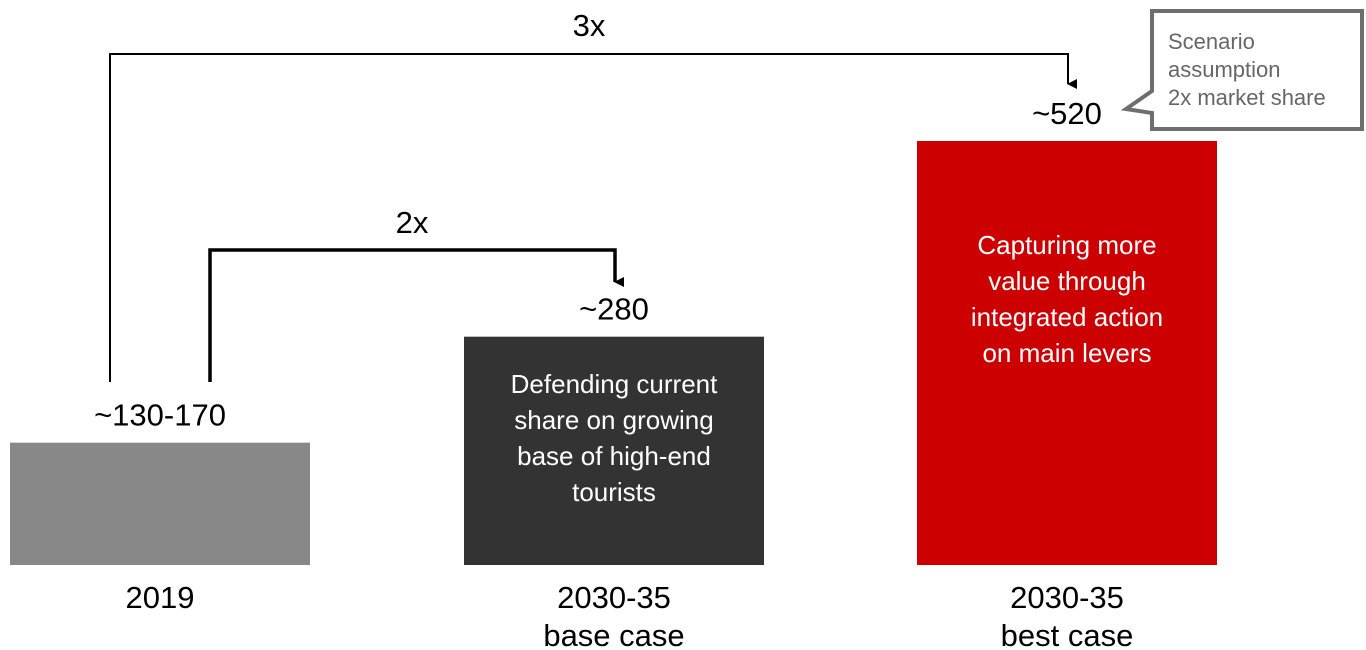 The width and height of the screenshot is (1366, 650). What do you see at coordinates (614, 492) in the screenshot?
I see `bar-text-2-line-4: tourists` at bounding box center [614, 492].